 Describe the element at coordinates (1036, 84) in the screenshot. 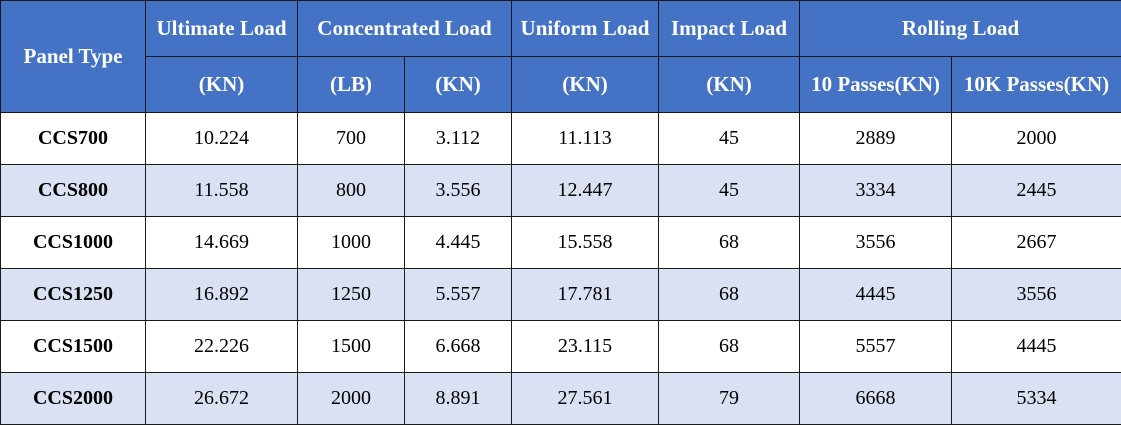

I see `unit-rolling-10k-passes: 10K Passes(KN)` at that location.